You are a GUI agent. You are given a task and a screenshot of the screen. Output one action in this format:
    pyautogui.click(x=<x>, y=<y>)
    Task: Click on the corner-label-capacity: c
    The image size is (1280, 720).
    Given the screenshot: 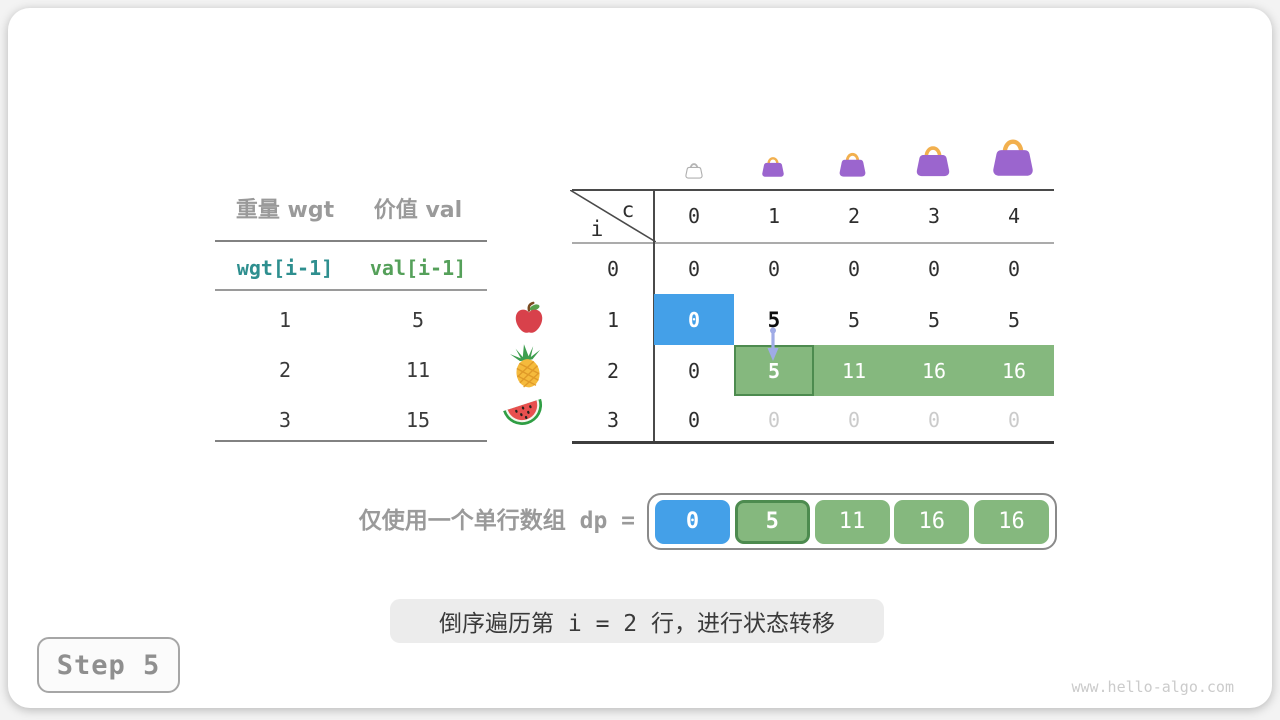 What is the action you would take?
    pyautogui.click(x=628, y=210)
    